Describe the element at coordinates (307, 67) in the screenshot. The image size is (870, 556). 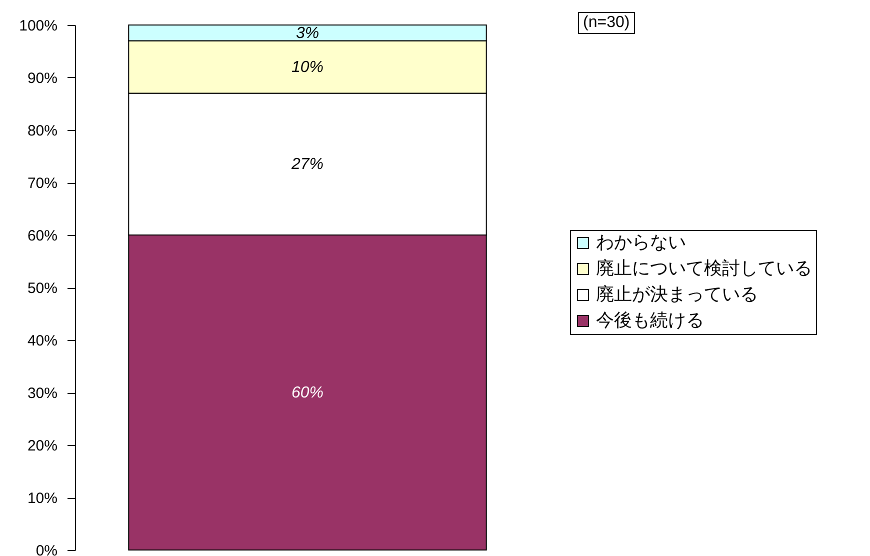
I see `data-label: 10%` at that location.